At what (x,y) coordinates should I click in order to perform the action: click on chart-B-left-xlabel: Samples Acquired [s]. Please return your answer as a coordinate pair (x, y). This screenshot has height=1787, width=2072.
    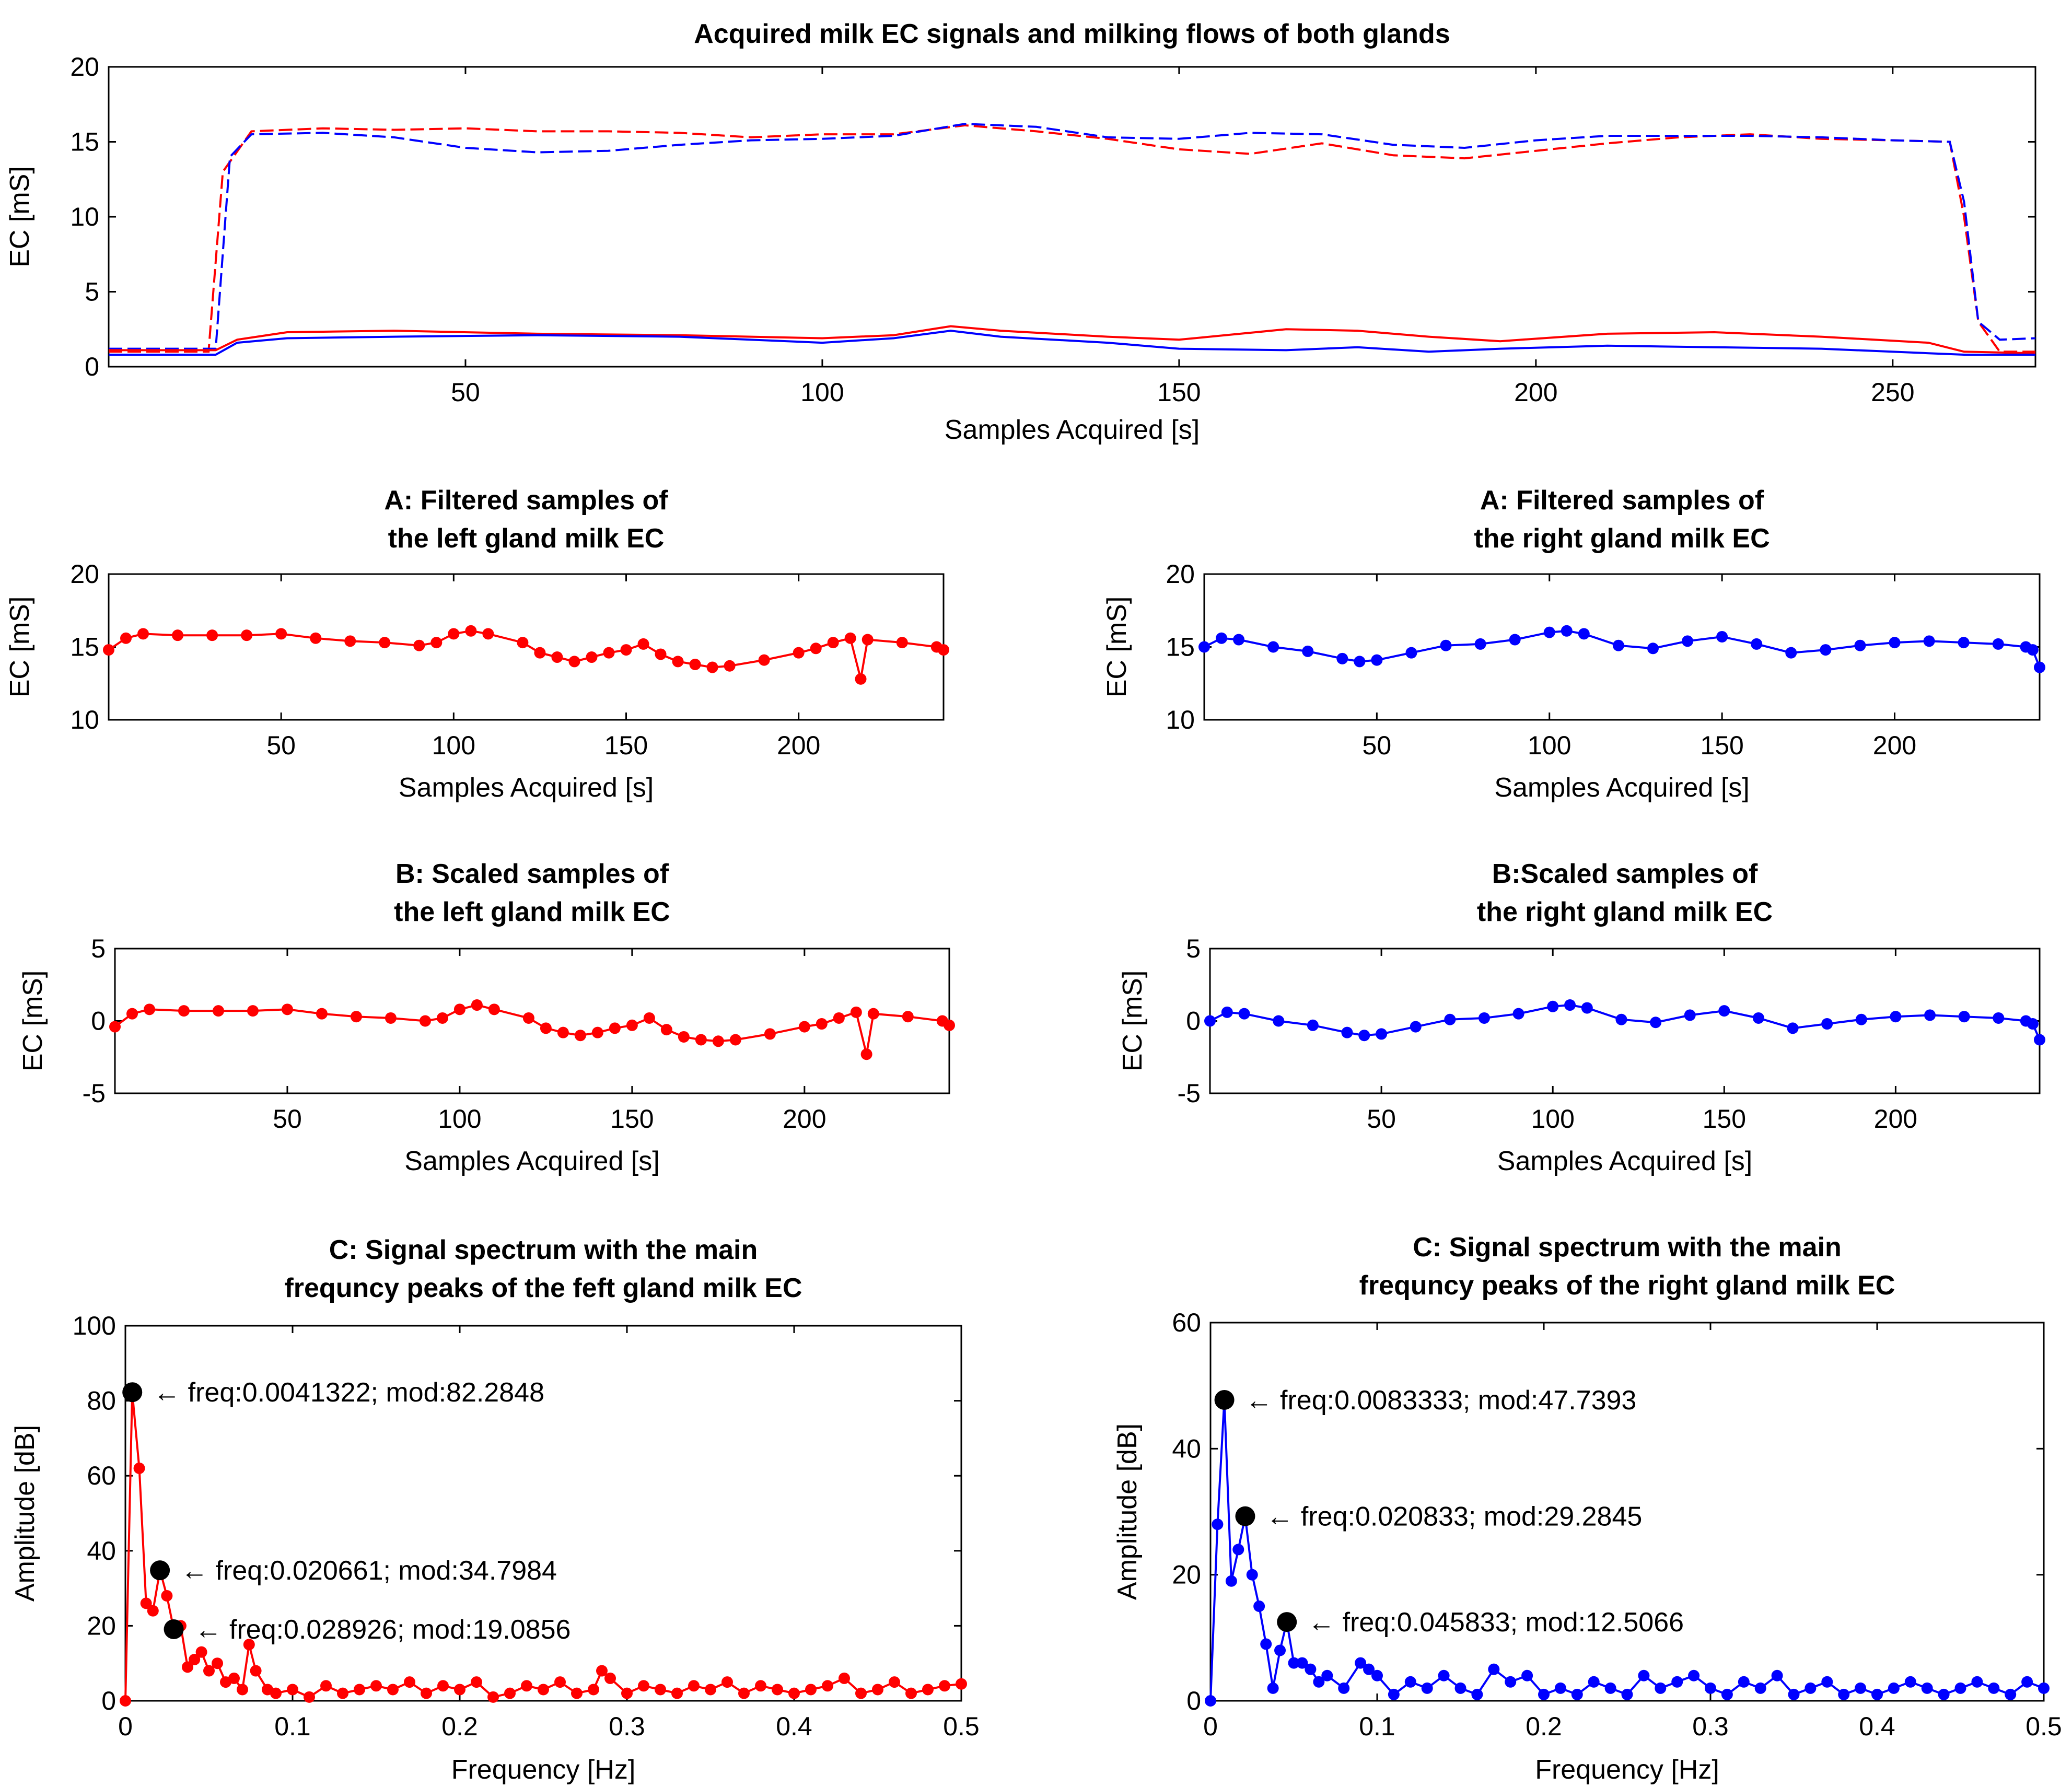
    Looking at the image, I should click on (531, 1161).